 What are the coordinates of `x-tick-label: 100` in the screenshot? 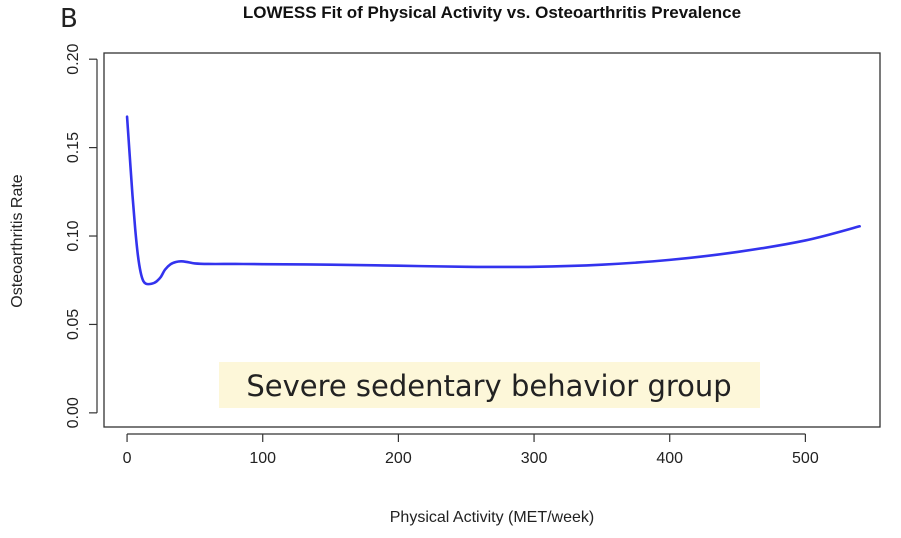 It's located at (262, 458).